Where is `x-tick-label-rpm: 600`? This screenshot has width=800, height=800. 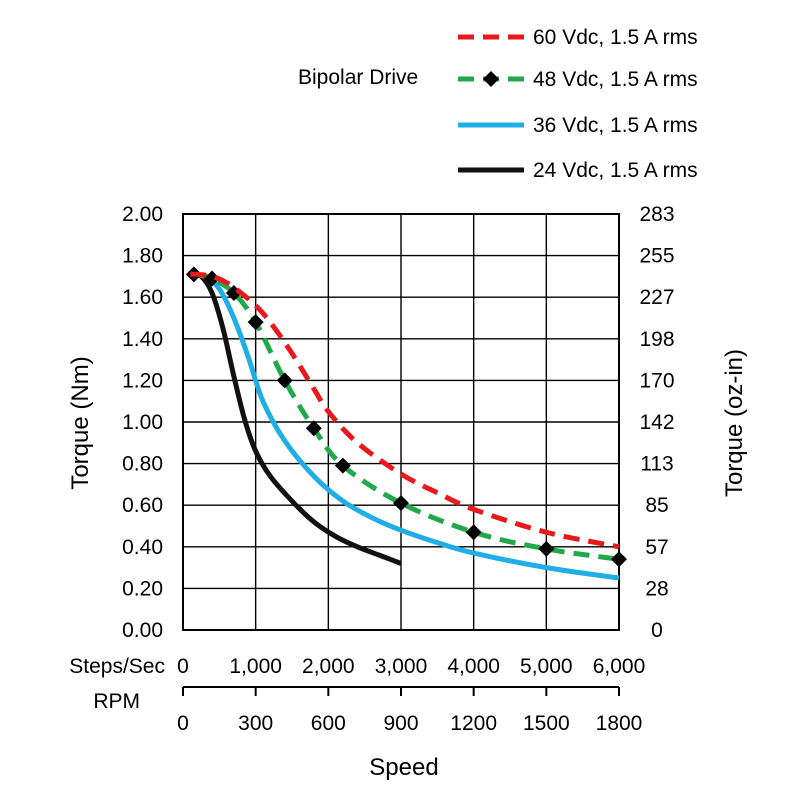
x-tick-label-rpm: 600 is located at coordinates (328, 723).